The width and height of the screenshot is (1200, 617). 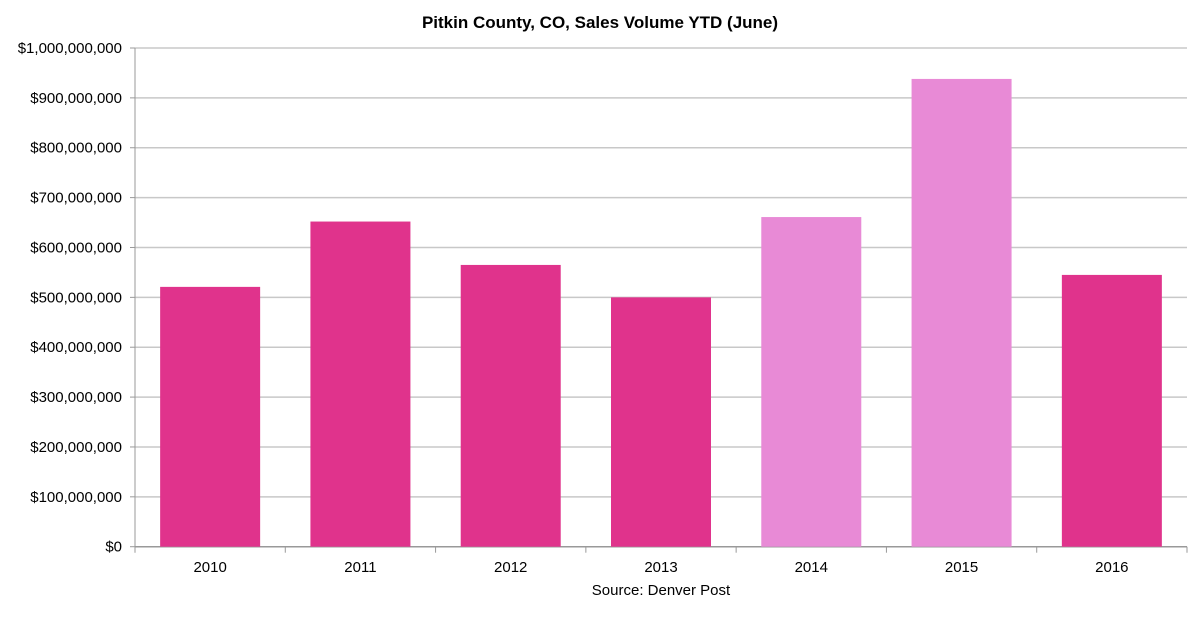 I want to click on x-tick-label: 2016, so click(x=1111, y=567).